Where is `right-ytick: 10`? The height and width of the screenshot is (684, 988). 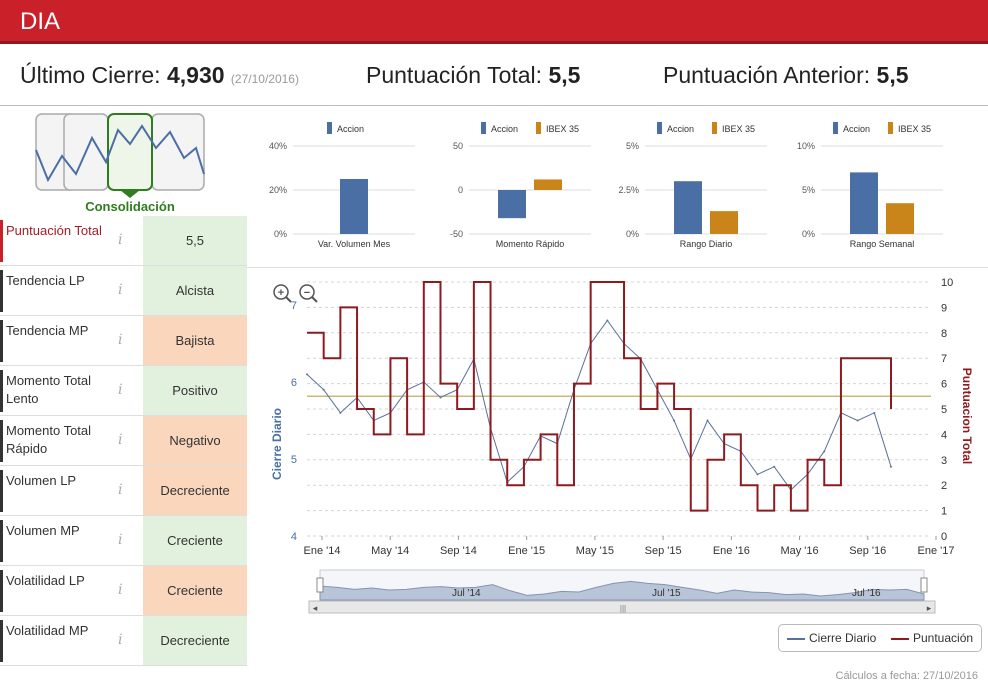
right-ytick: 10 is located at coordinates (947, 283).